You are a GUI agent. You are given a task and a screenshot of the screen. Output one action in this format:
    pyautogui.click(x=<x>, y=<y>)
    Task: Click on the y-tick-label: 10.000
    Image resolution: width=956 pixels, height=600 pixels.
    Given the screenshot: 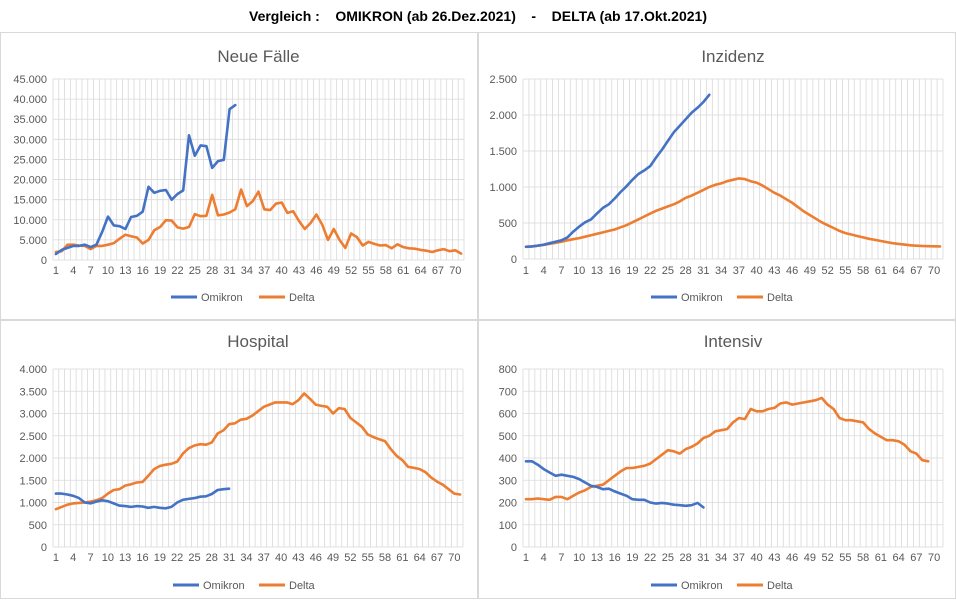 What is the action you would take?
    pyautogui.click(x=30, y=221)
    